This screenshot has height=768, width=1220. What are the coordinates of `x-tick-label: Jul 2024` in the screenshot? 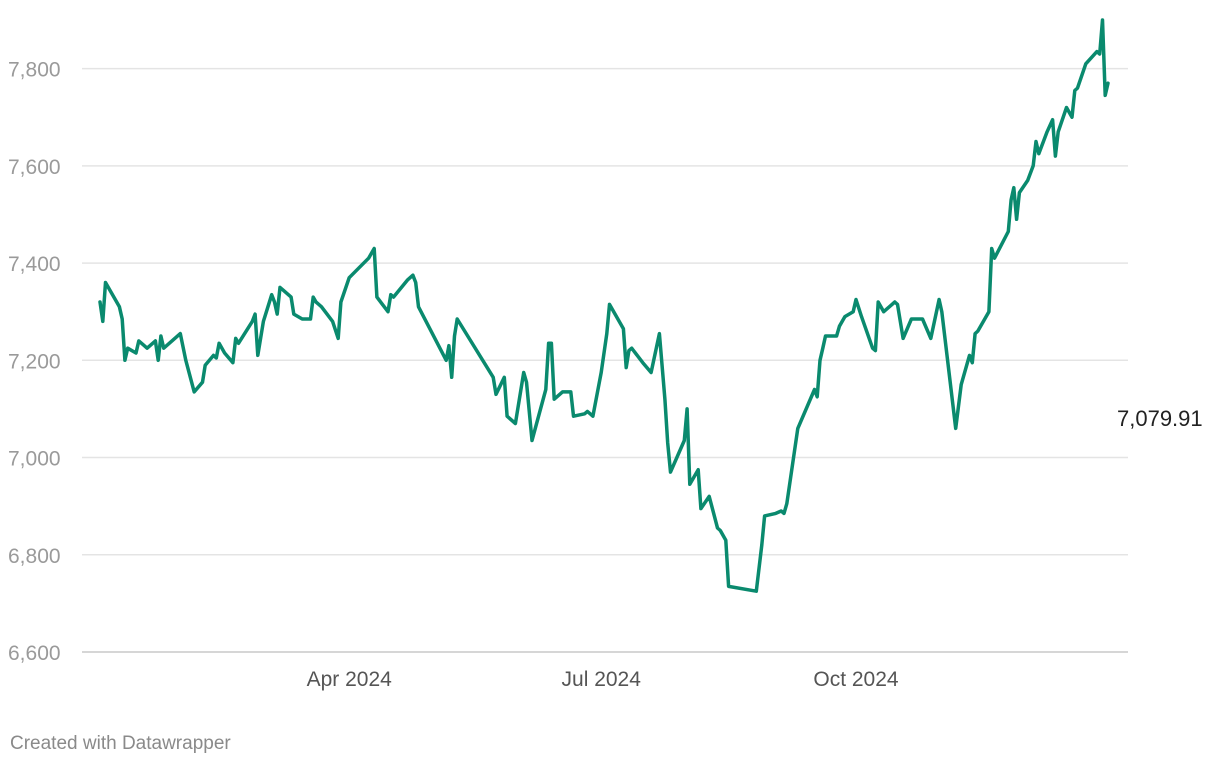 It's located at (602, 679).